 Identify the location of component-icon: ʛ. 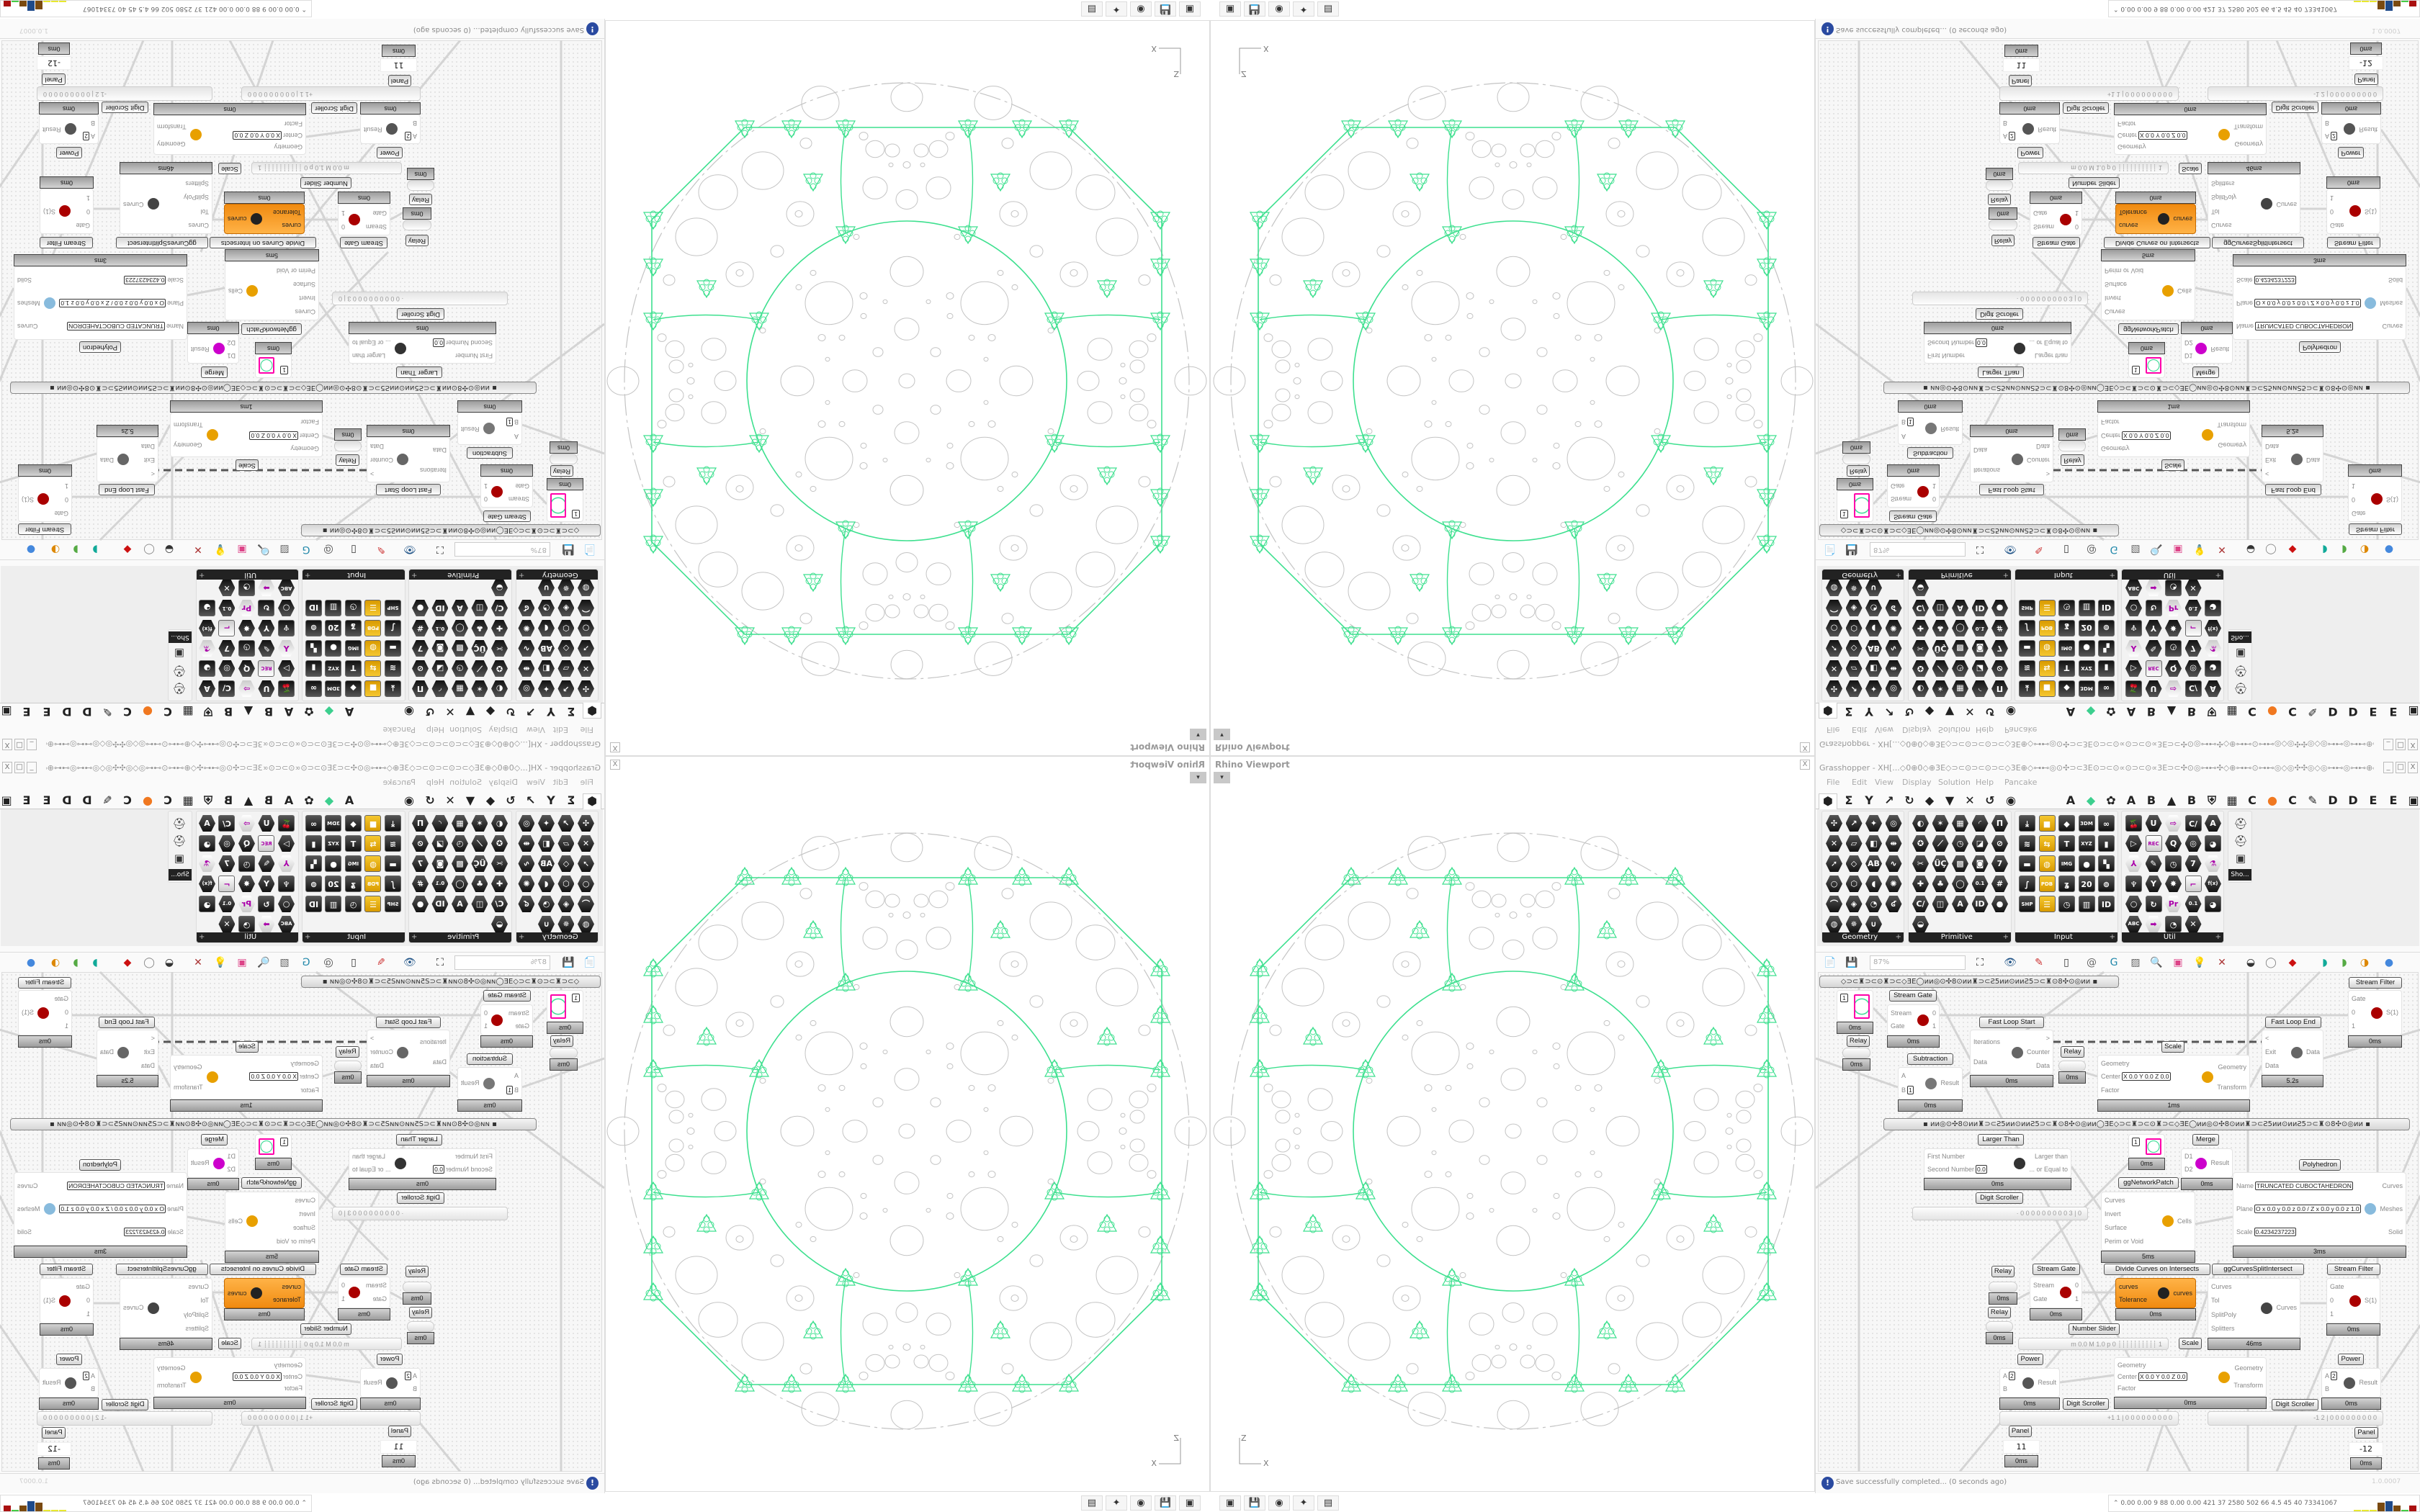
(1894, 904).